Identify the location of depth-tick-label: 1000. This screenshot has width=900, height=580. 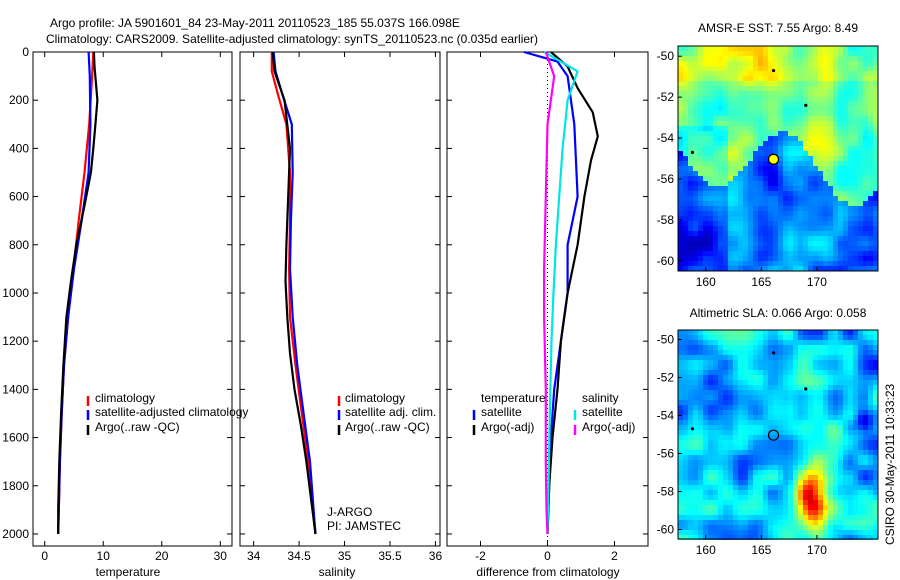
(15, 293).